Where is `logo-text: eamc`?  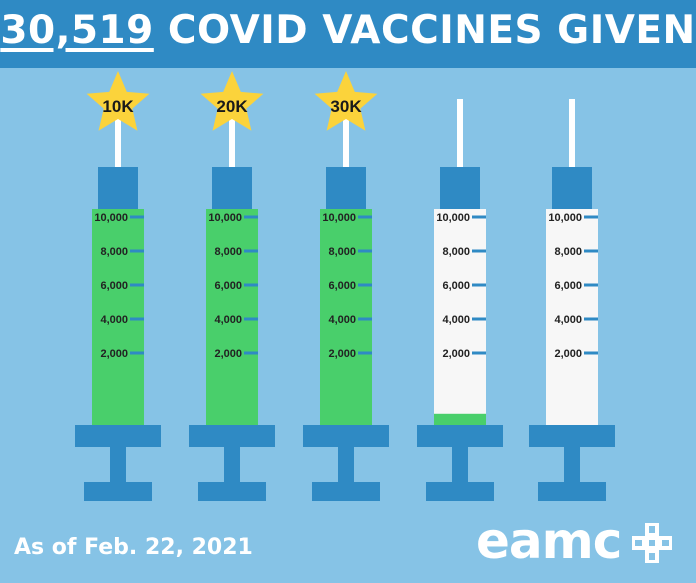 logo-text: eamc is located at coordinates (549, 541).